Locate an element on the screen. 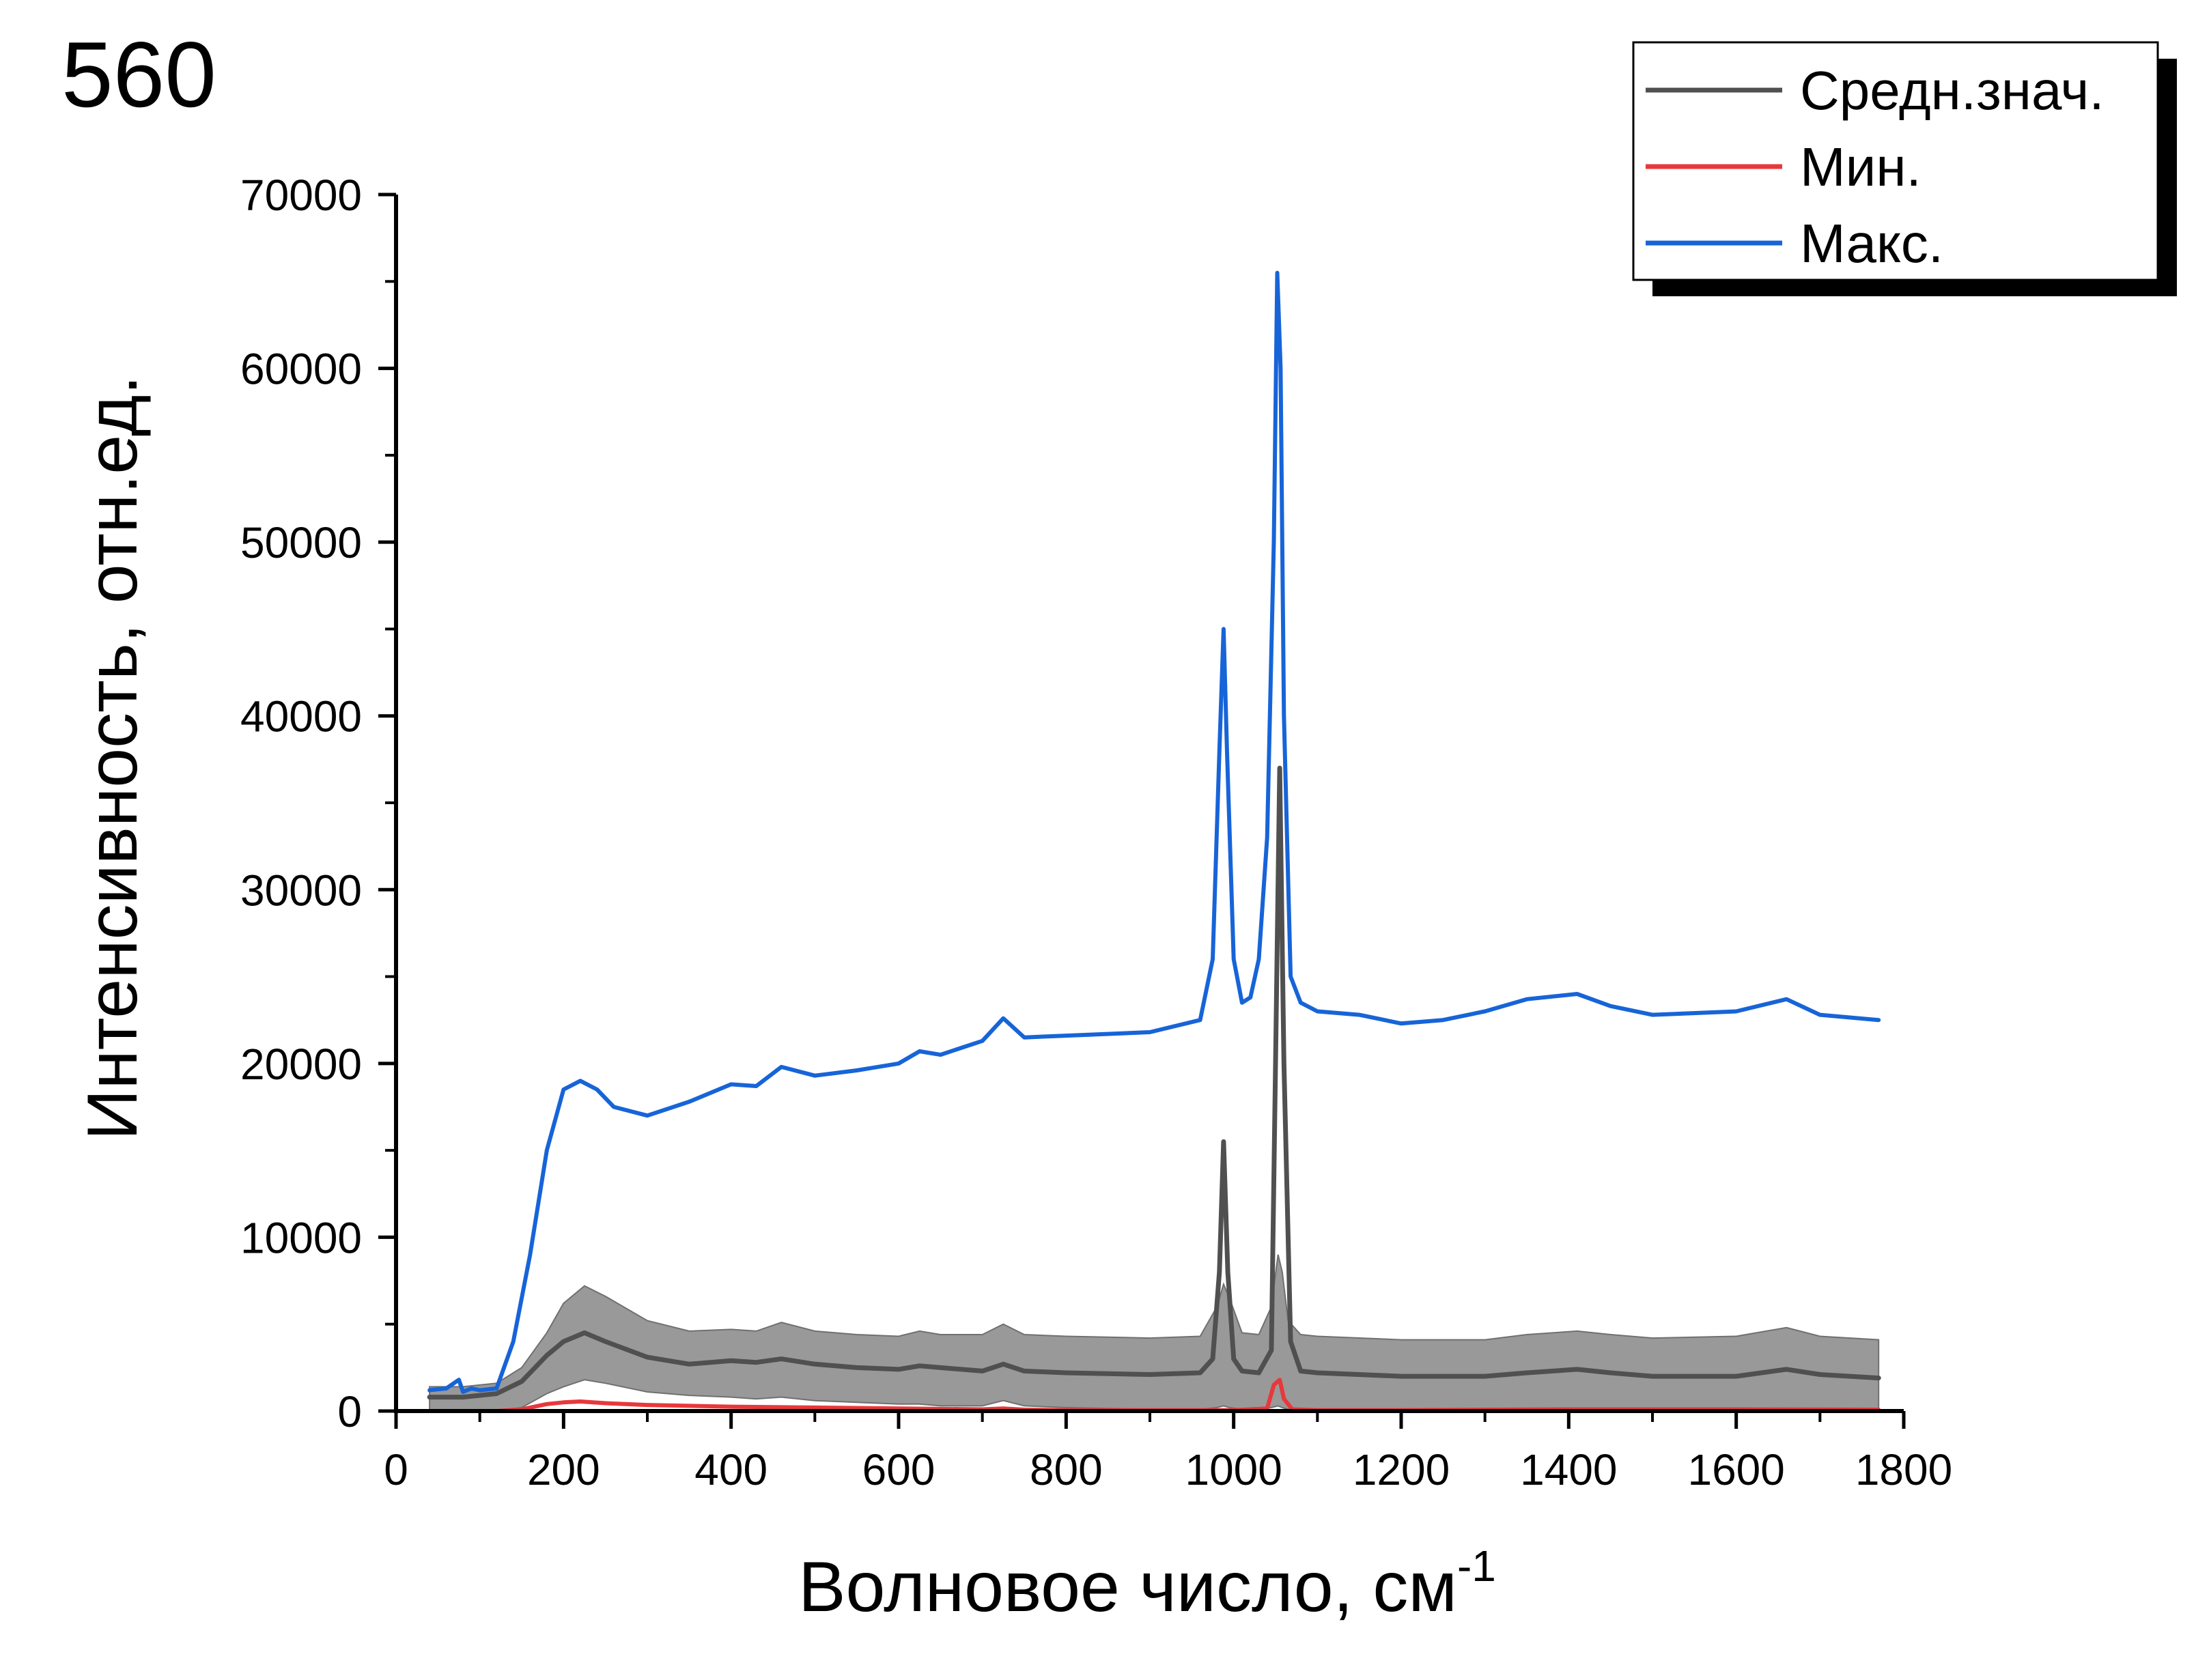 The height and width of the screenshot is (1680, 2196). legend-box is located at coordinates (1895, 161).